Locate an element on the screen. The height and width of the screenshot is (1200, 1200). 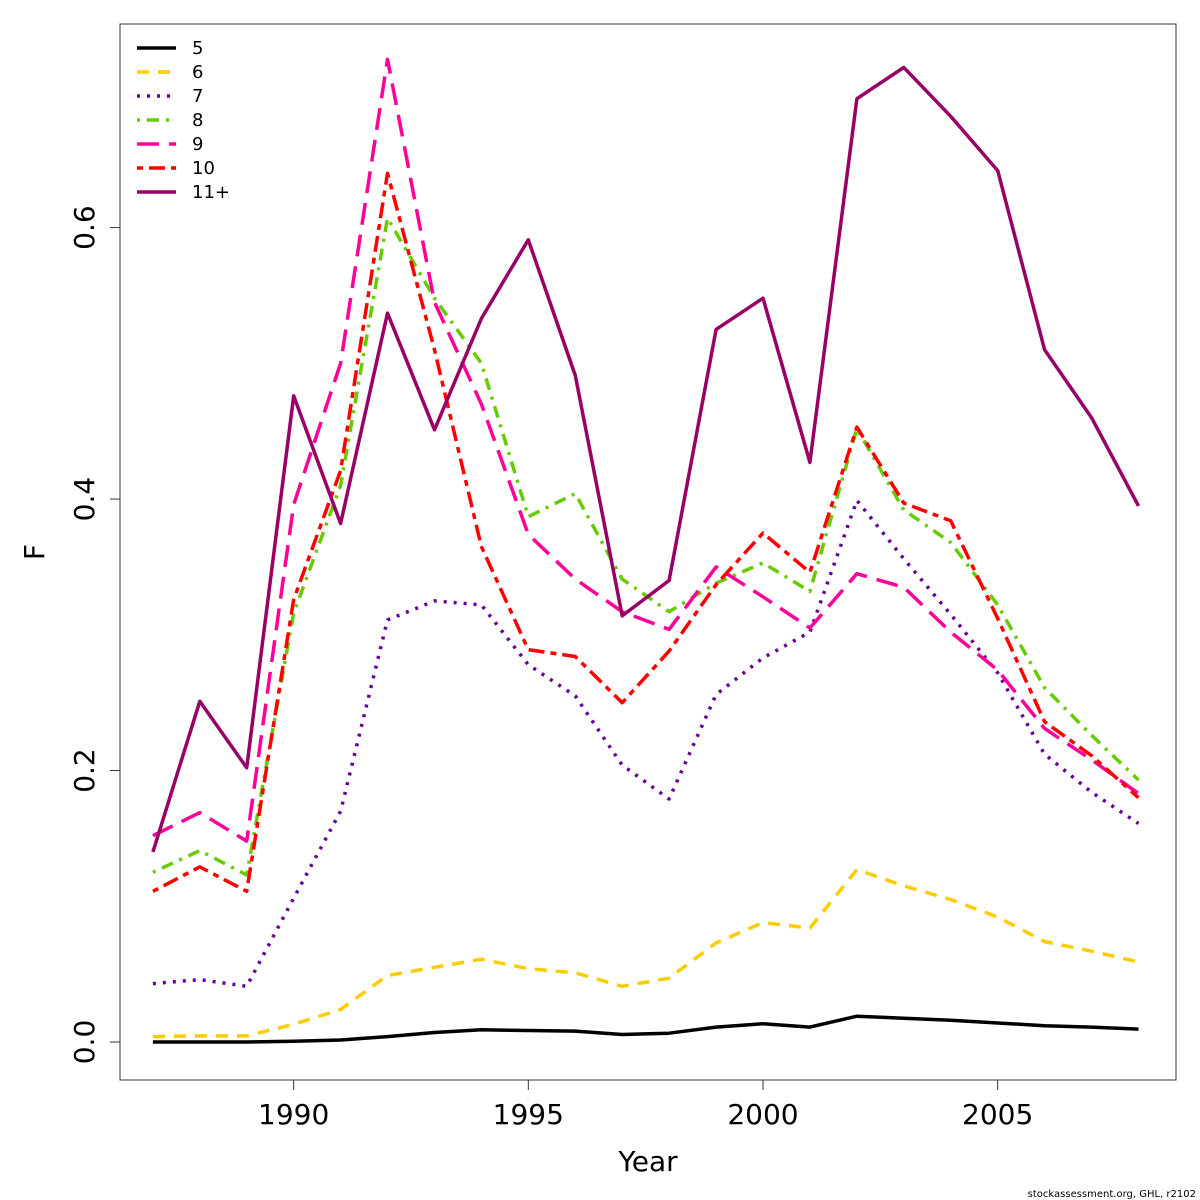
legend-item: 8 is located at coordinates (170, 120).